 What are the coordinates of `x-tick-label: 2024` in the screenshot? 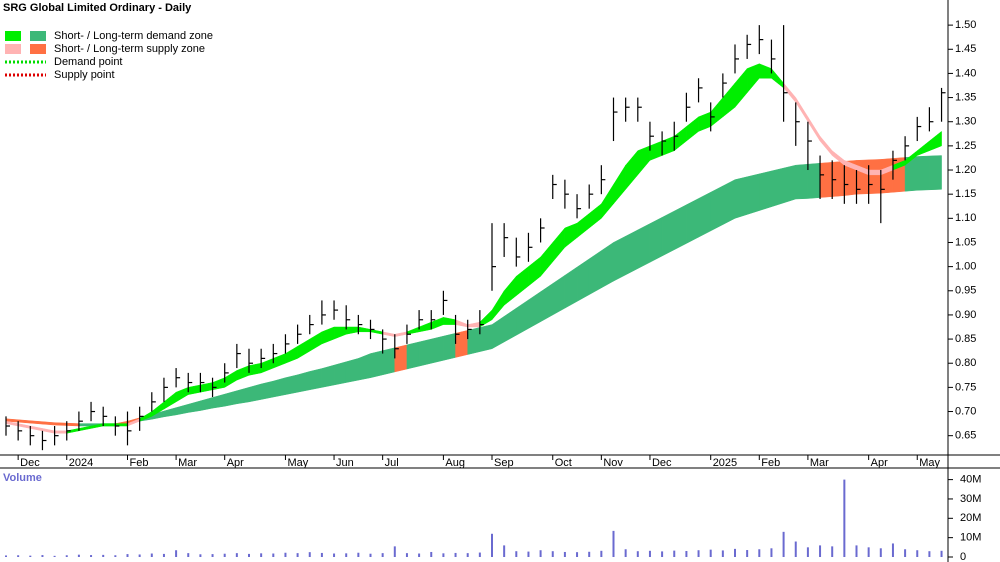 It's located at (81, 463).